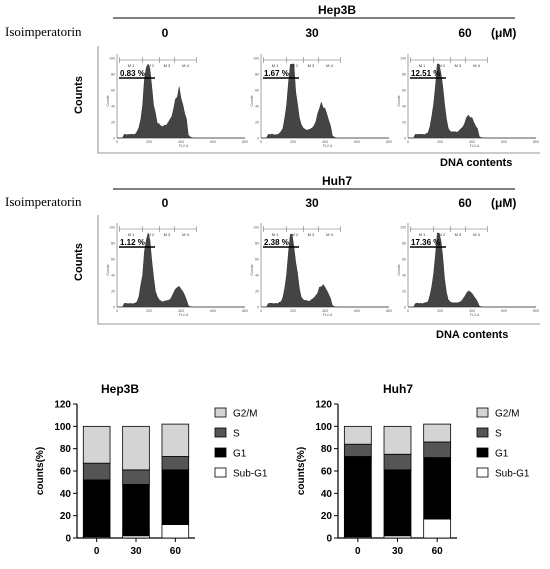 The width and height of the screenshot is (550, 569). Describe the element at coordinates (240, 454) in the screenshot. I see `legend-label: G1` at that location.